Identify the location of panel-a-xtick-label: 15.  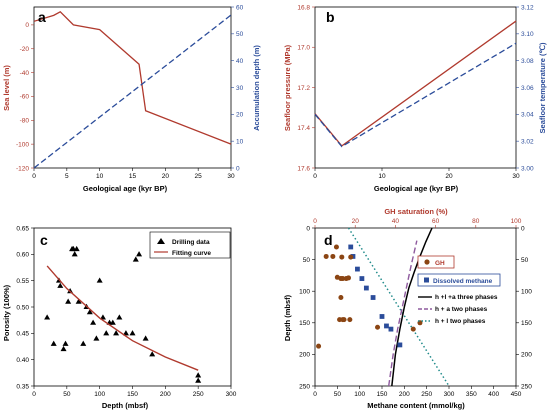
(133, 176).